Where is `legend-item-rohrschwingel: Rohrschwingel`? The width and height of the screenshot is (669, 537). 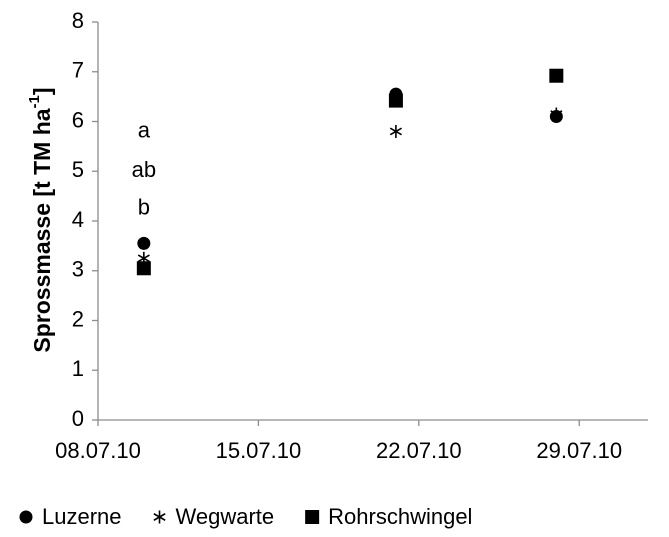 legend-item-rohrschwingel: Rohrschwingel is located at coordinates (388, 516).